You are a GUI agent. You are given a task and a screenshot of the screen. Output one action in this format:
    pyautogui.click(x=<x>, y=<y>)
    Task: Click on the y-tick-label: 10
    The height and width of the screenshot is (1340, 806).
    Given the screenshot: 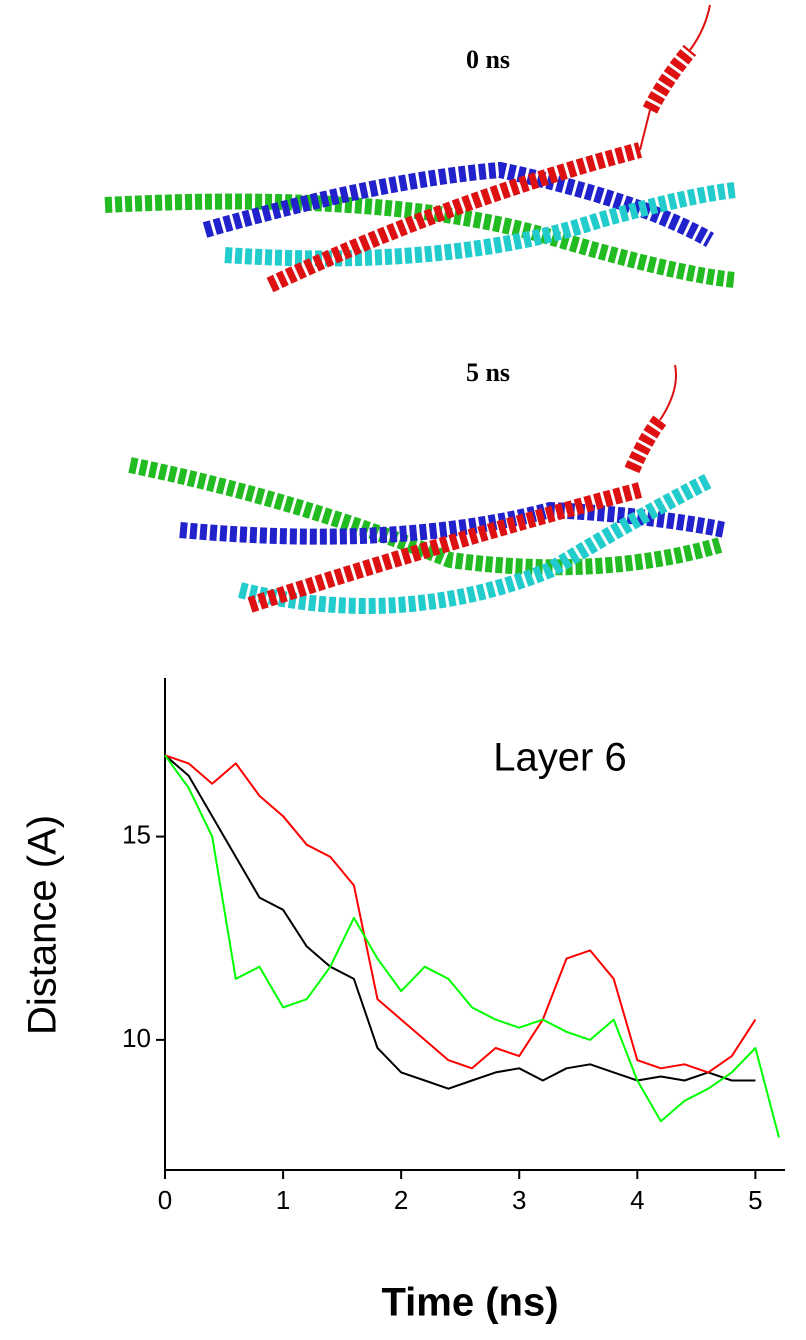 What is the action you would take?
    pyautogui.click(x=136, y=1038)
    